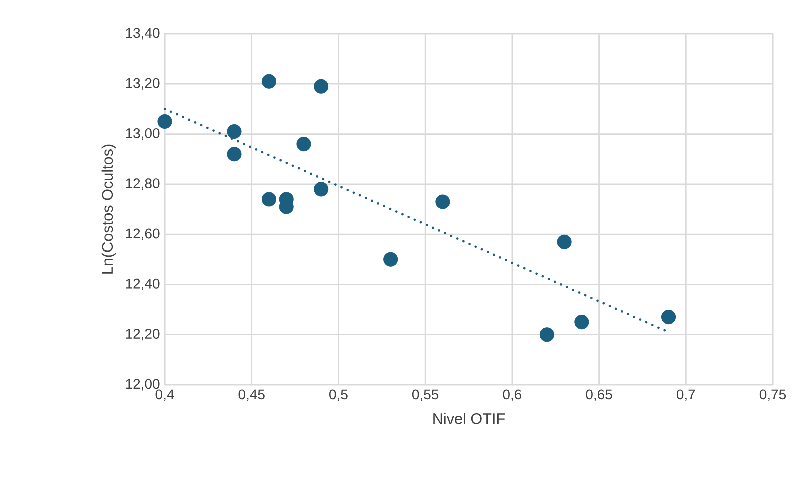 This screenshot has width=811, height=499. I want to click on x-tick-label: 0,65, so click(599, 396).